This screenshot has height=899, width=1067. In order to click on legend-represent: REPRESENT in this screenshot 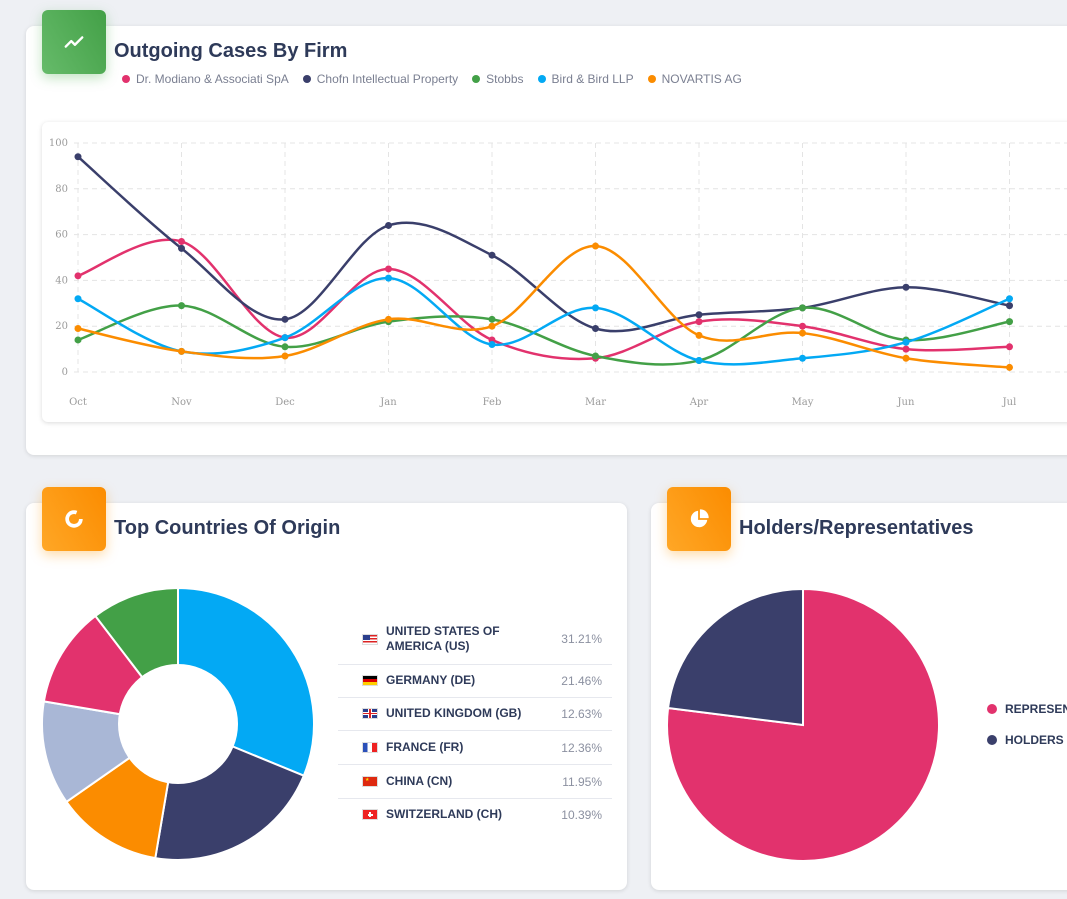, I will do `click(1027, 709)`.